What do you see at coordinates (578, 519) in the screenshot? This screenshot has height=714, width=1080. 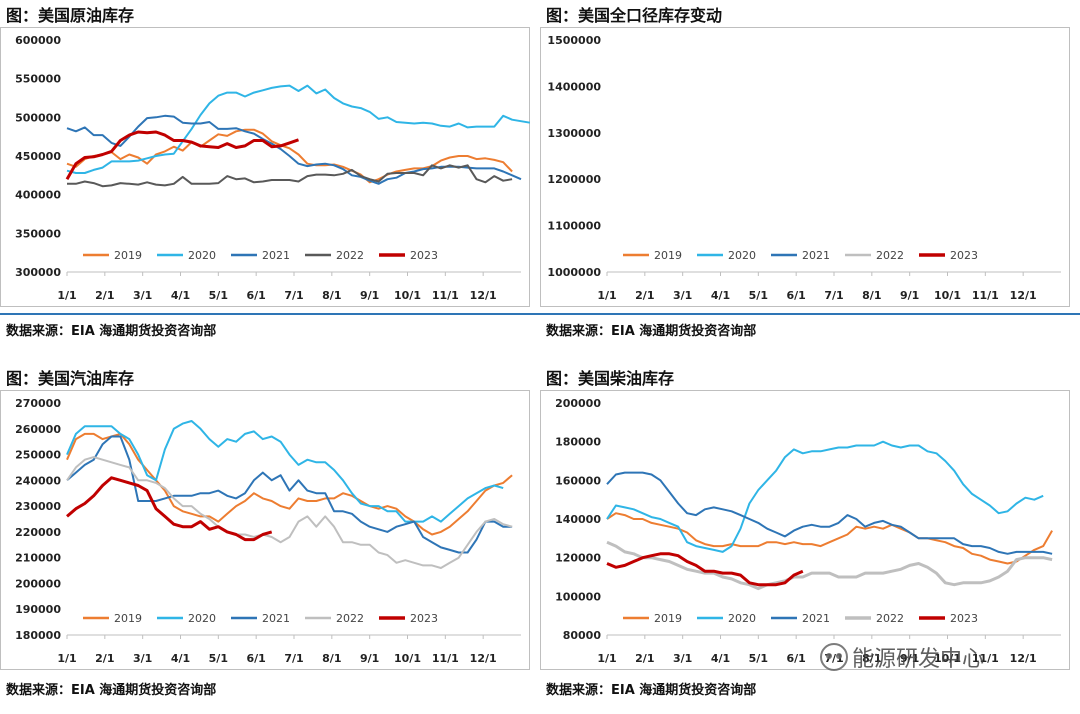 I see `y-tick-label: 140000` at bounding box center [578, 519].